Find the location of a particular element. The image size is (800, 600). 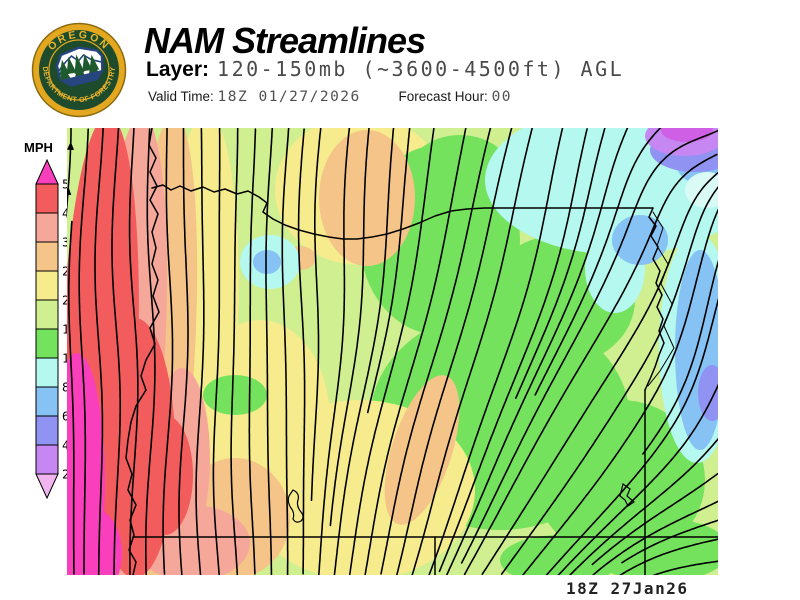

legend-top-arrow is located at coordinates (47, 171).